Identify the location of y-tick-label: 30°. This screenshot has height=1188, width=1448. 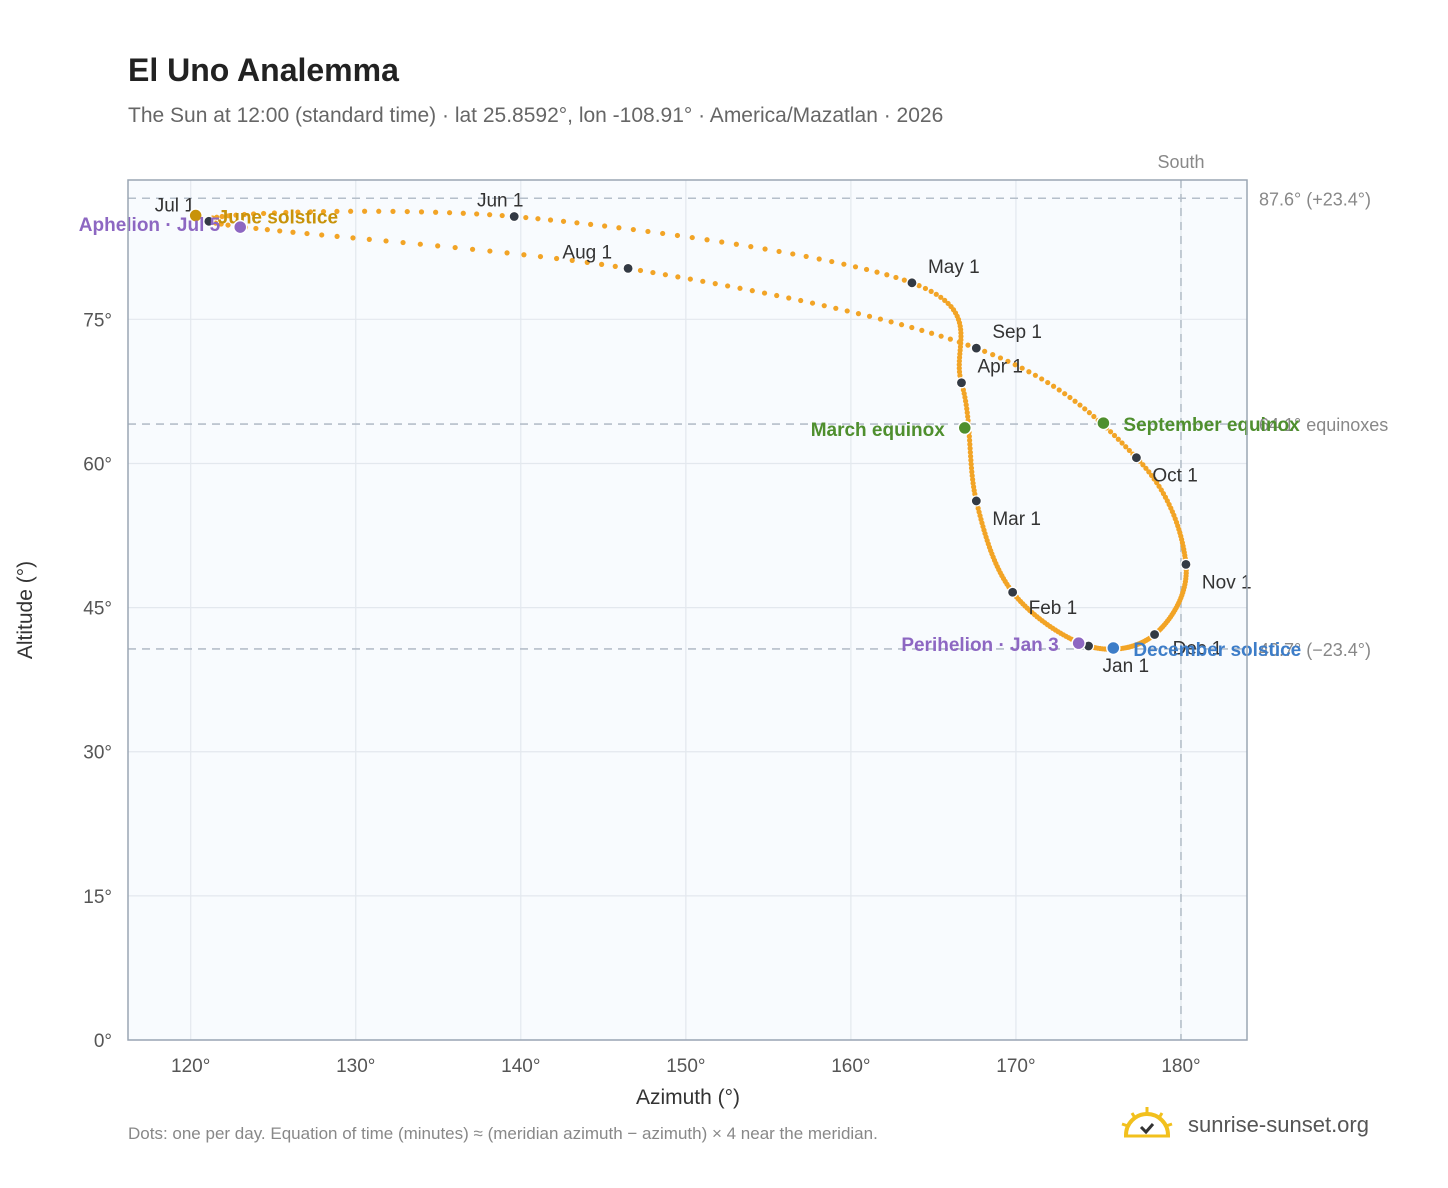
(97, 753).